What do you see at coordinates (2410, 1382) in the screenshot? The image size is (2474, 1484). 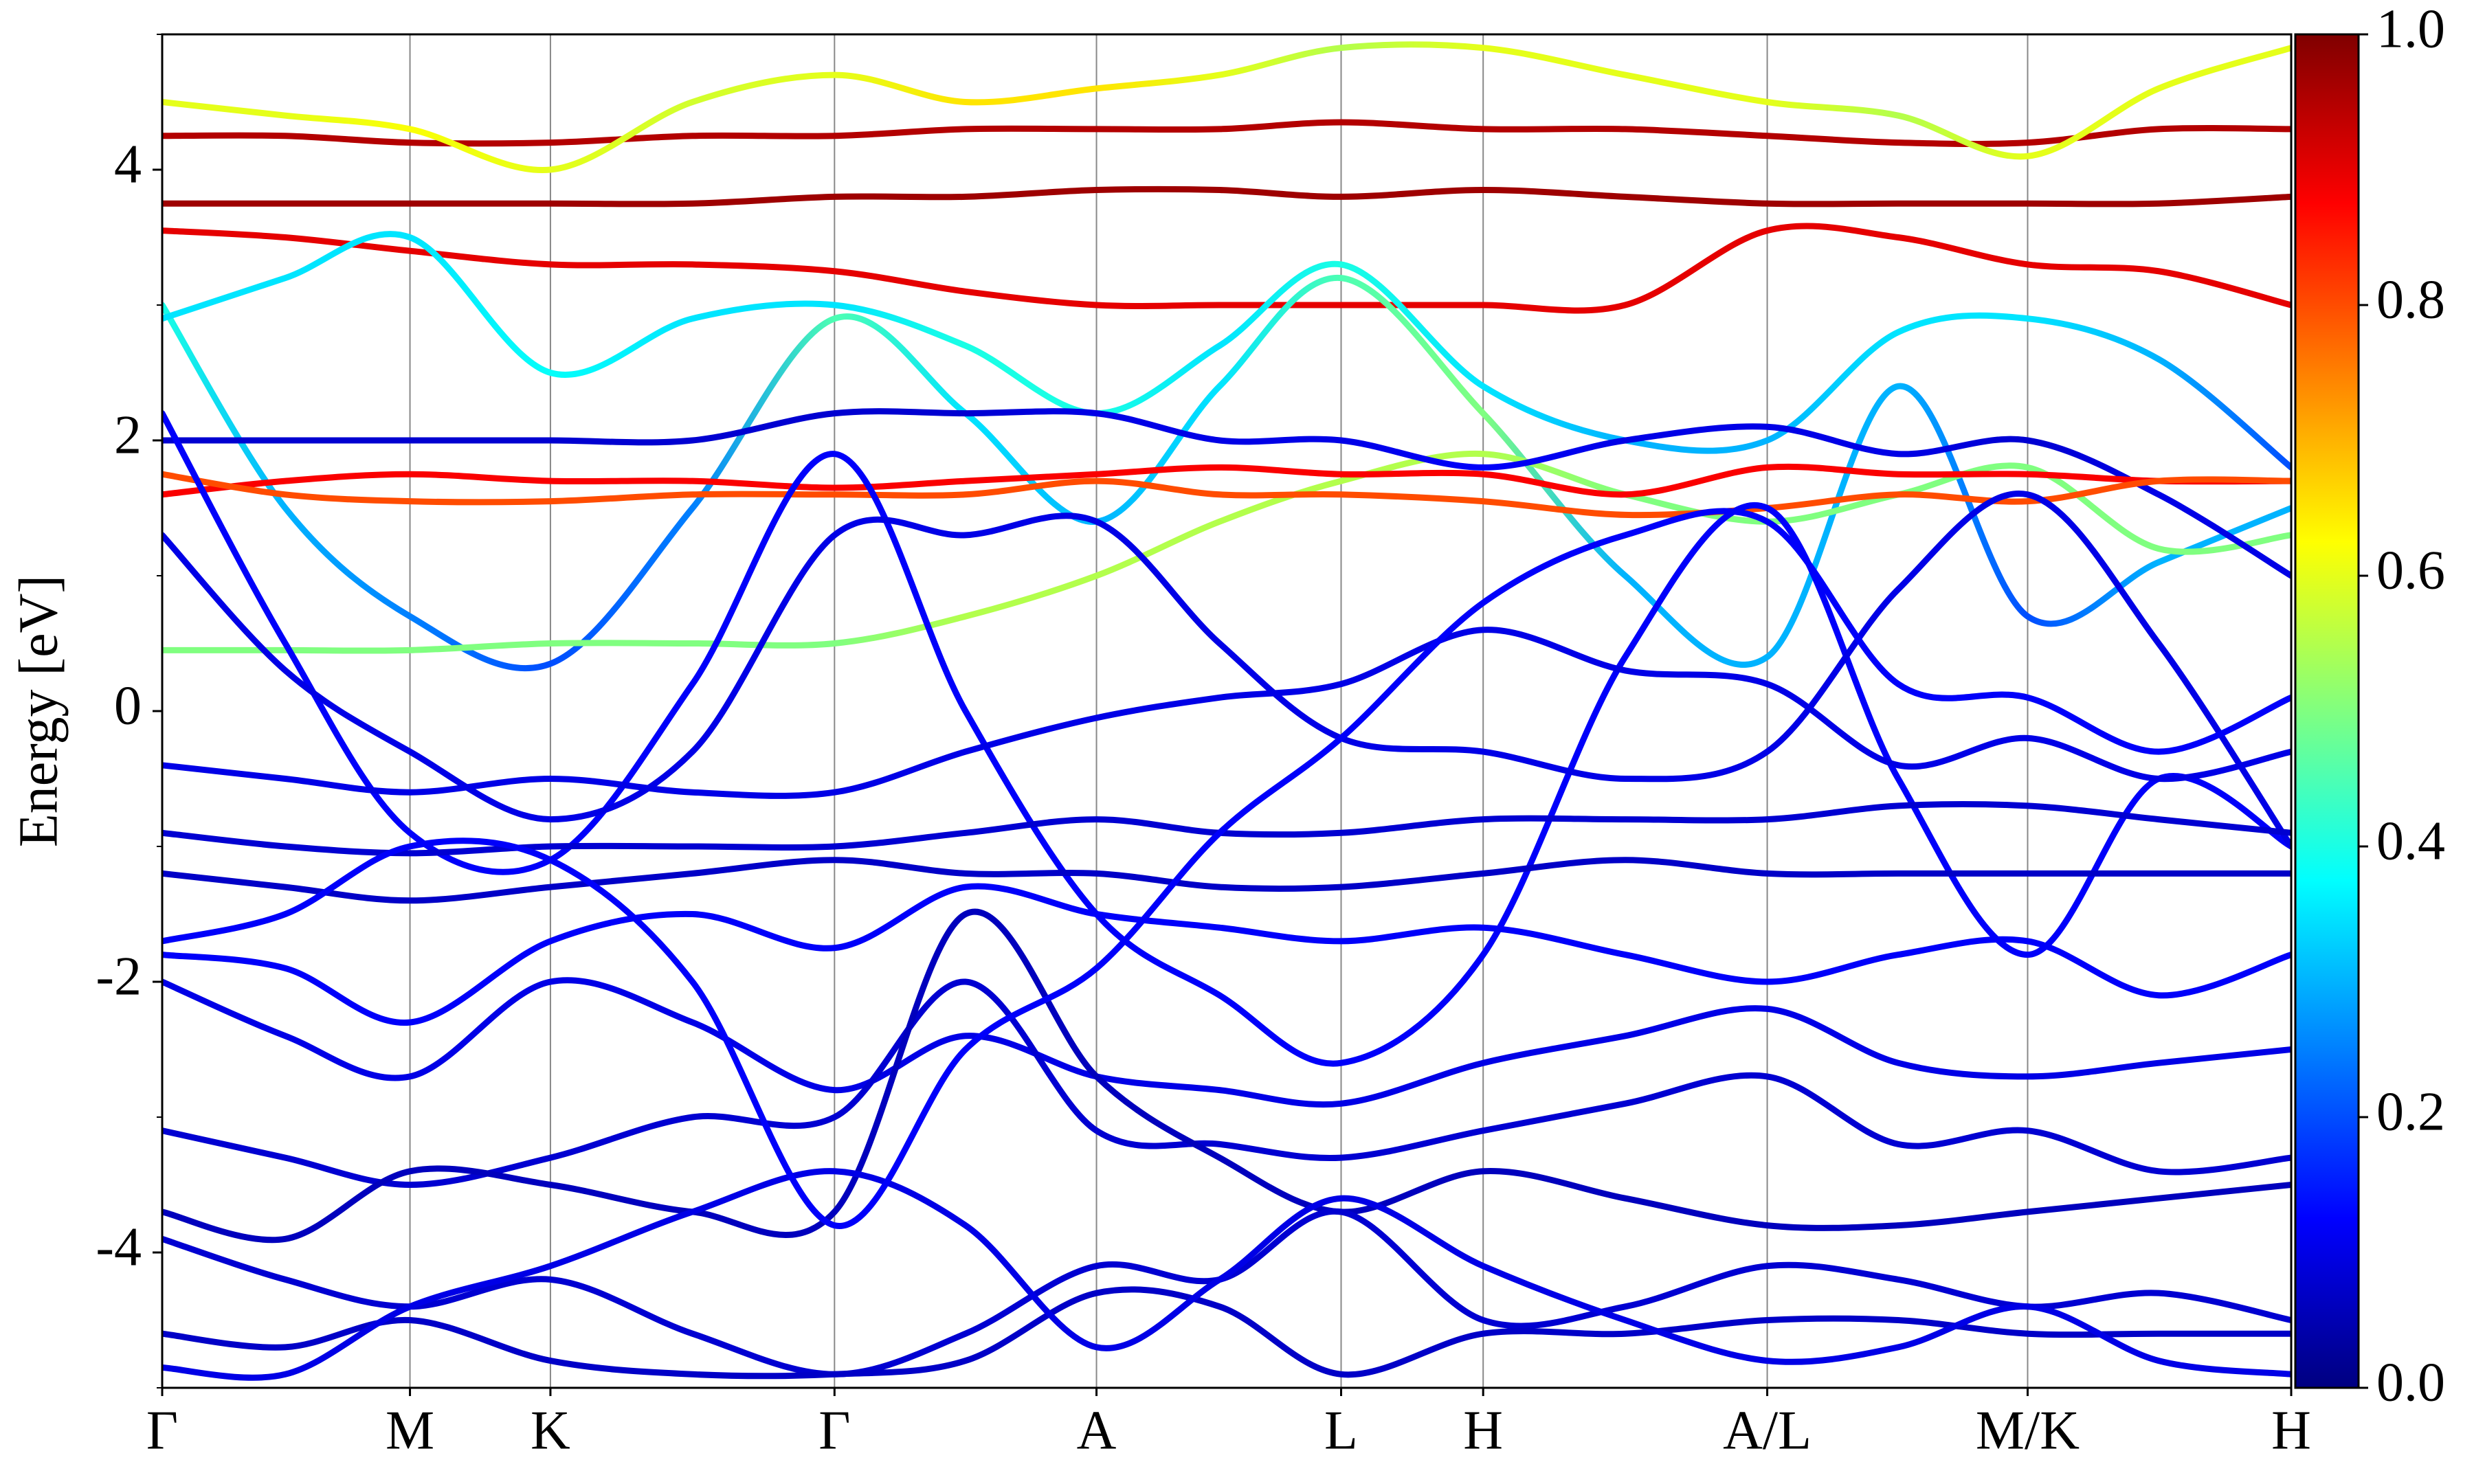 I see `colorbar-tick-label: 0.0` at bounding box center [2410, 1382].